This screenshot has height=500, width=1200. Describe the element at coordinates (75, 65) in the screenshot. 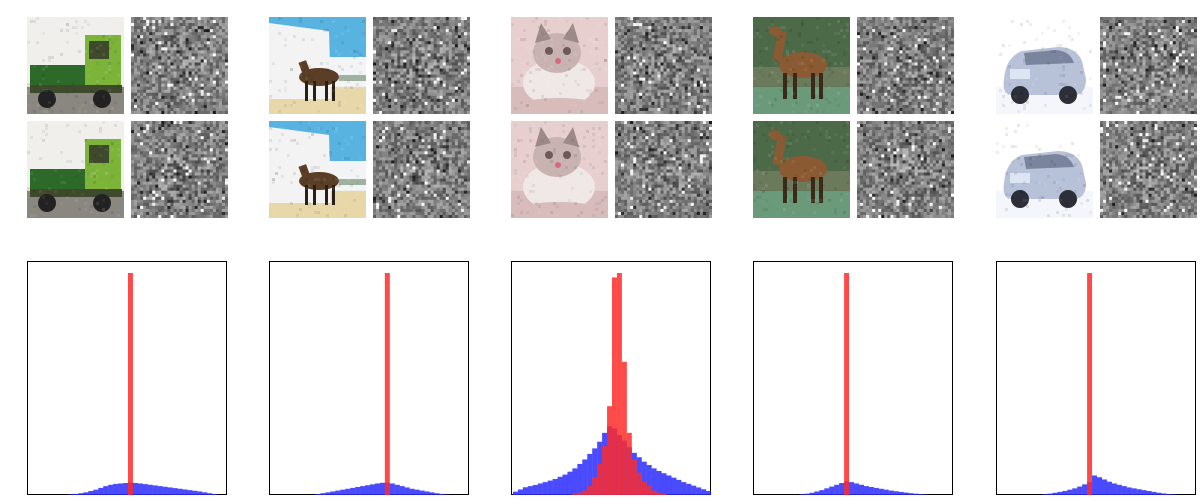

I see `truck-image` at that location.